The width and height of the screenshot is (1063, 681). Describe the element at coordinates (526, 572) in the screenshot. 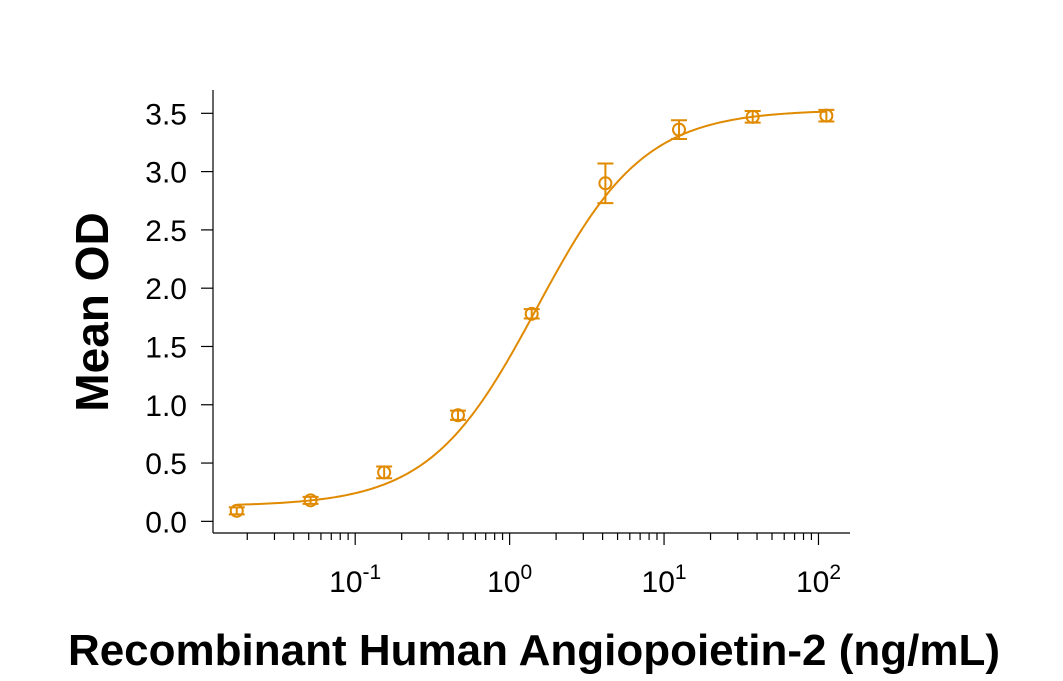

I see `x-tick-exponent: 0` at that location.